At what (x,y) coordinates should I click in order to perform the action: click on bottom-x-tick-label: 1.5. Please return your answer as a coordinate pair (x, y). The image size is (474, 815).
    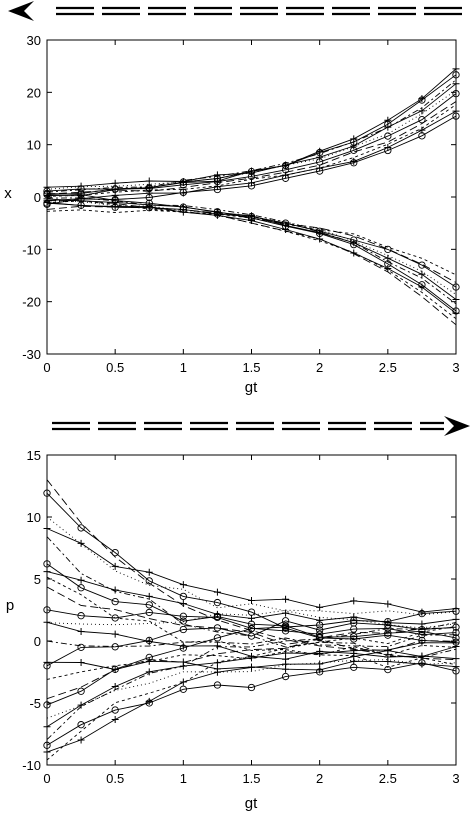
    Looking at the image, I should click on (251, 778).